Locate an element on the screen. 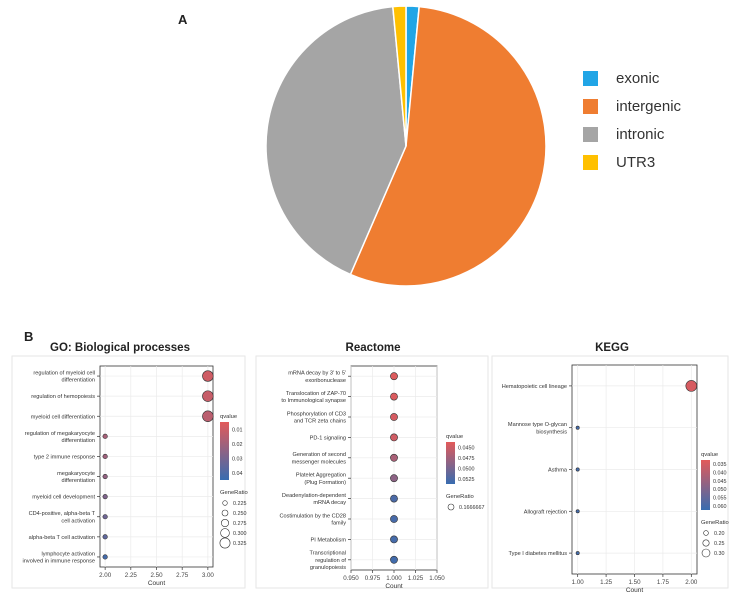  x-tick-label: 2.25 is located at coordinates (131, 575).